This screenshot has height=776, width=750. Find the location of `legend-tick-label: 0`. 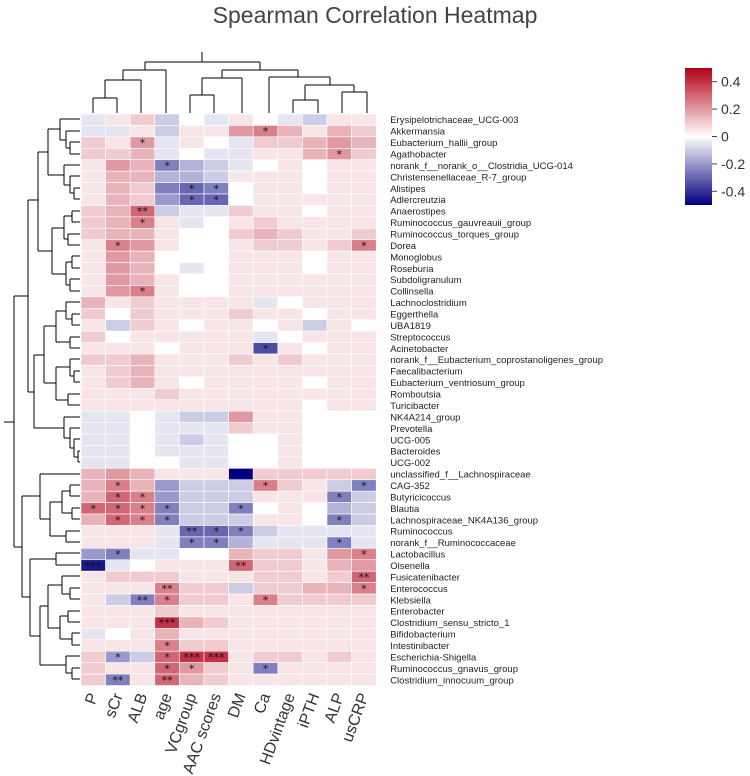

legend-tick-label: 0 is located at coordinates (725, 137).